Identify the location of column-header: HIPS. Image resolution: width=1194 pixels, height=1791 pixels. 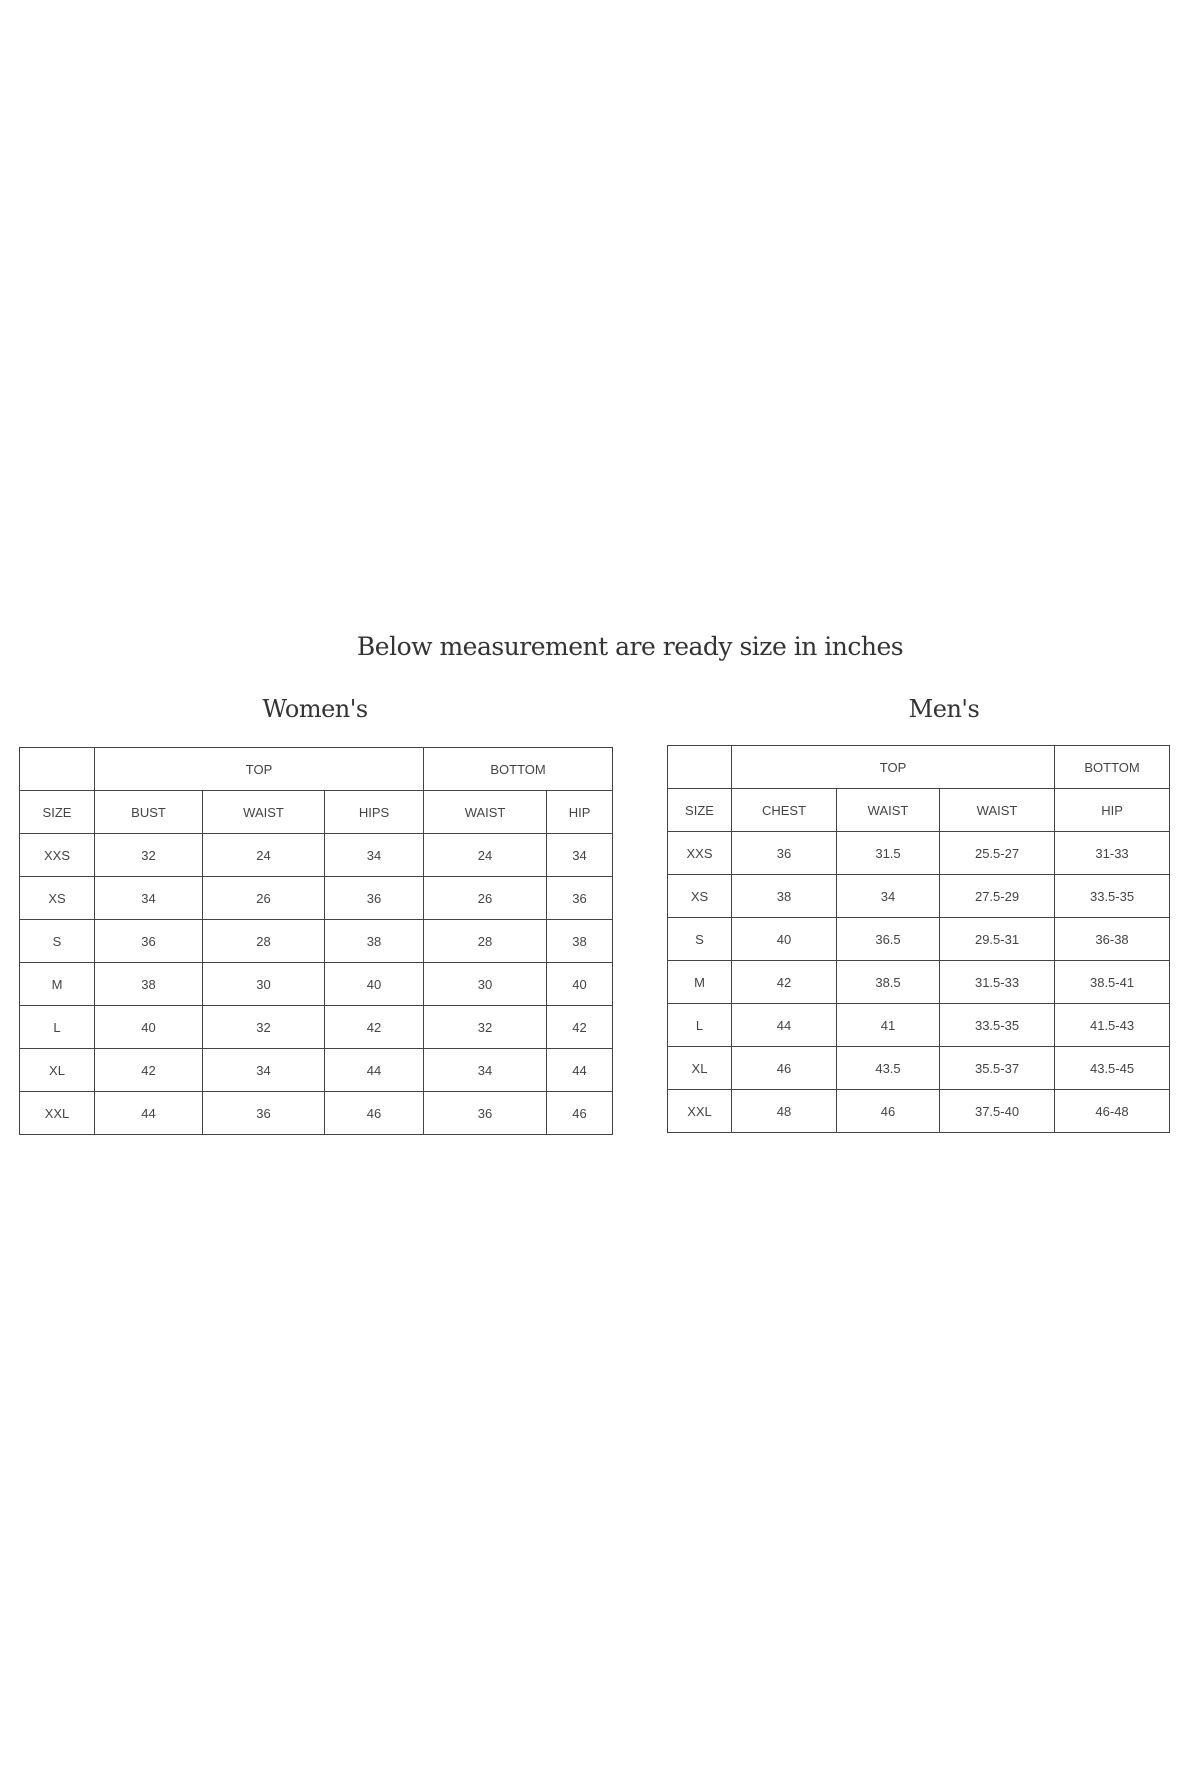
(374, 812).